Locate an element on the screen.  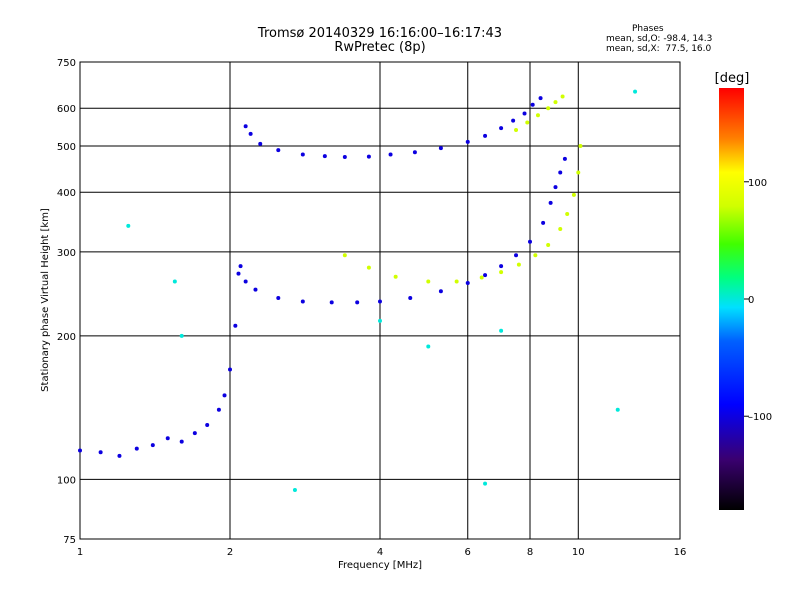
colorbar-tick-label: 0 is located at coordinates (751, 300).